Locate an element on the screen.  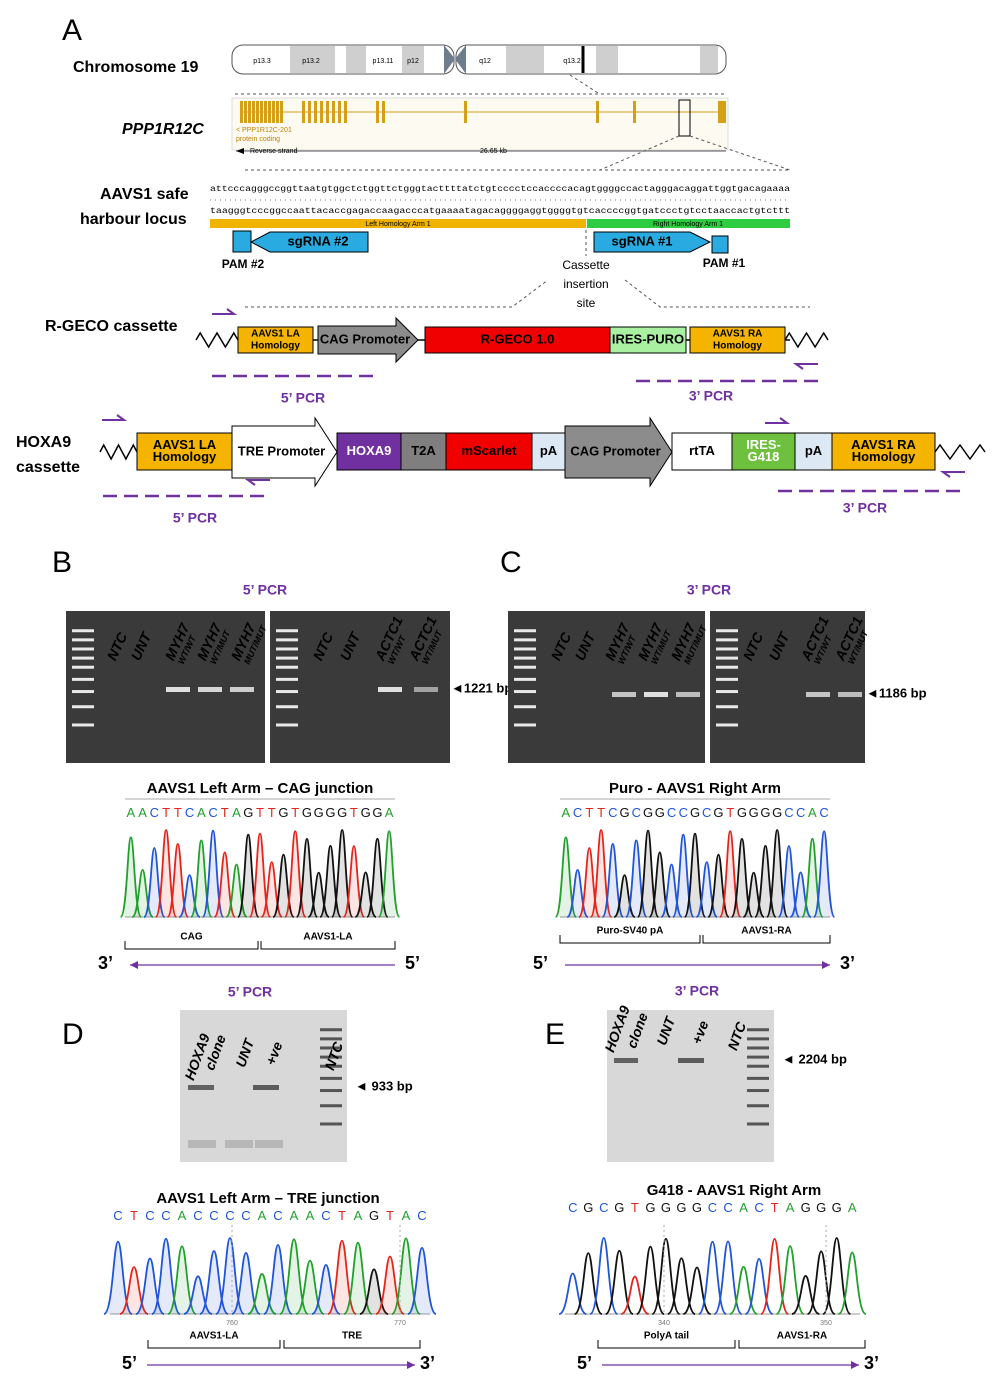
gel is located at coordinates (690, 1086).